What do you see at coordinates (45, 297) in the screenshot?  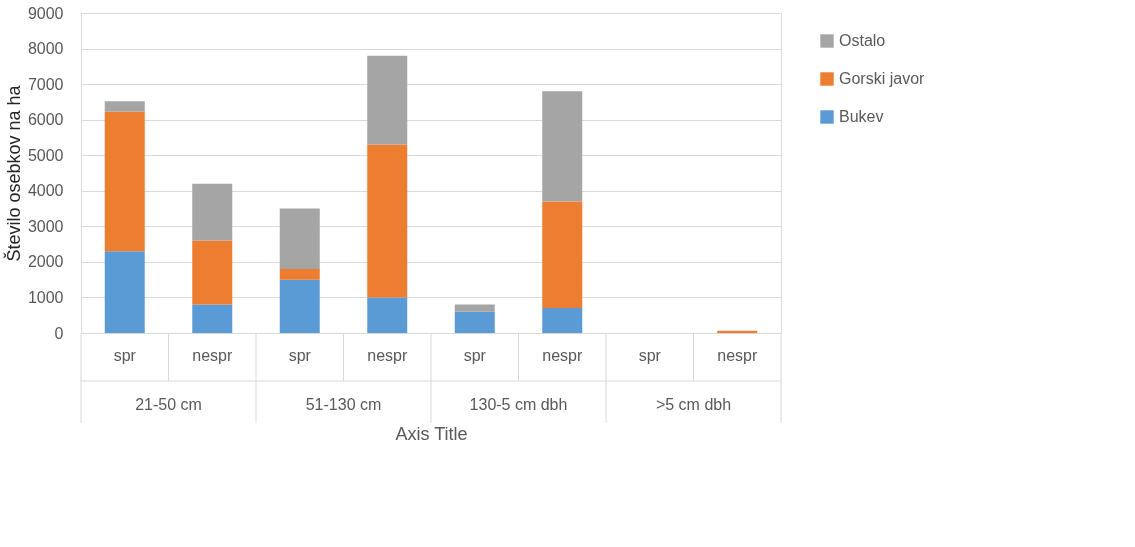 I see `y-tick-label: 1000` at bounding box center [45, 297].